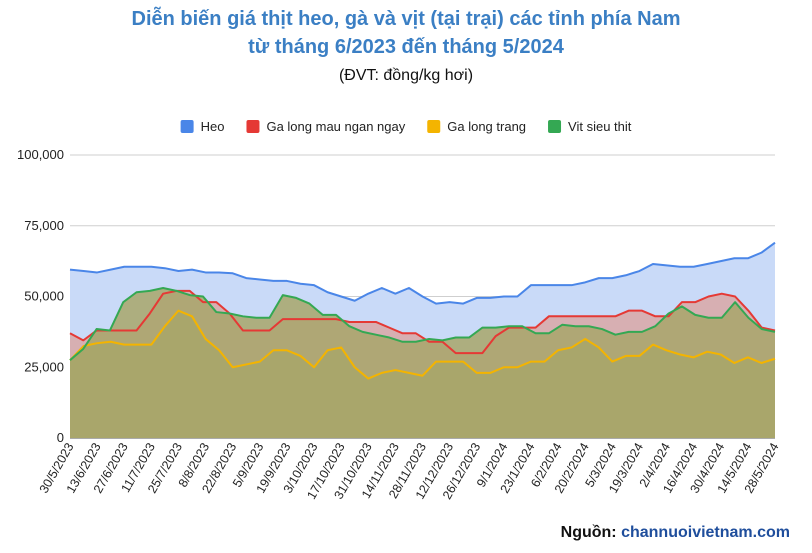  What do you see at coordinates (705, 532) in the screenshot?
I see `source-site: channuoivietnam.com` at bounding box center [705, 532].